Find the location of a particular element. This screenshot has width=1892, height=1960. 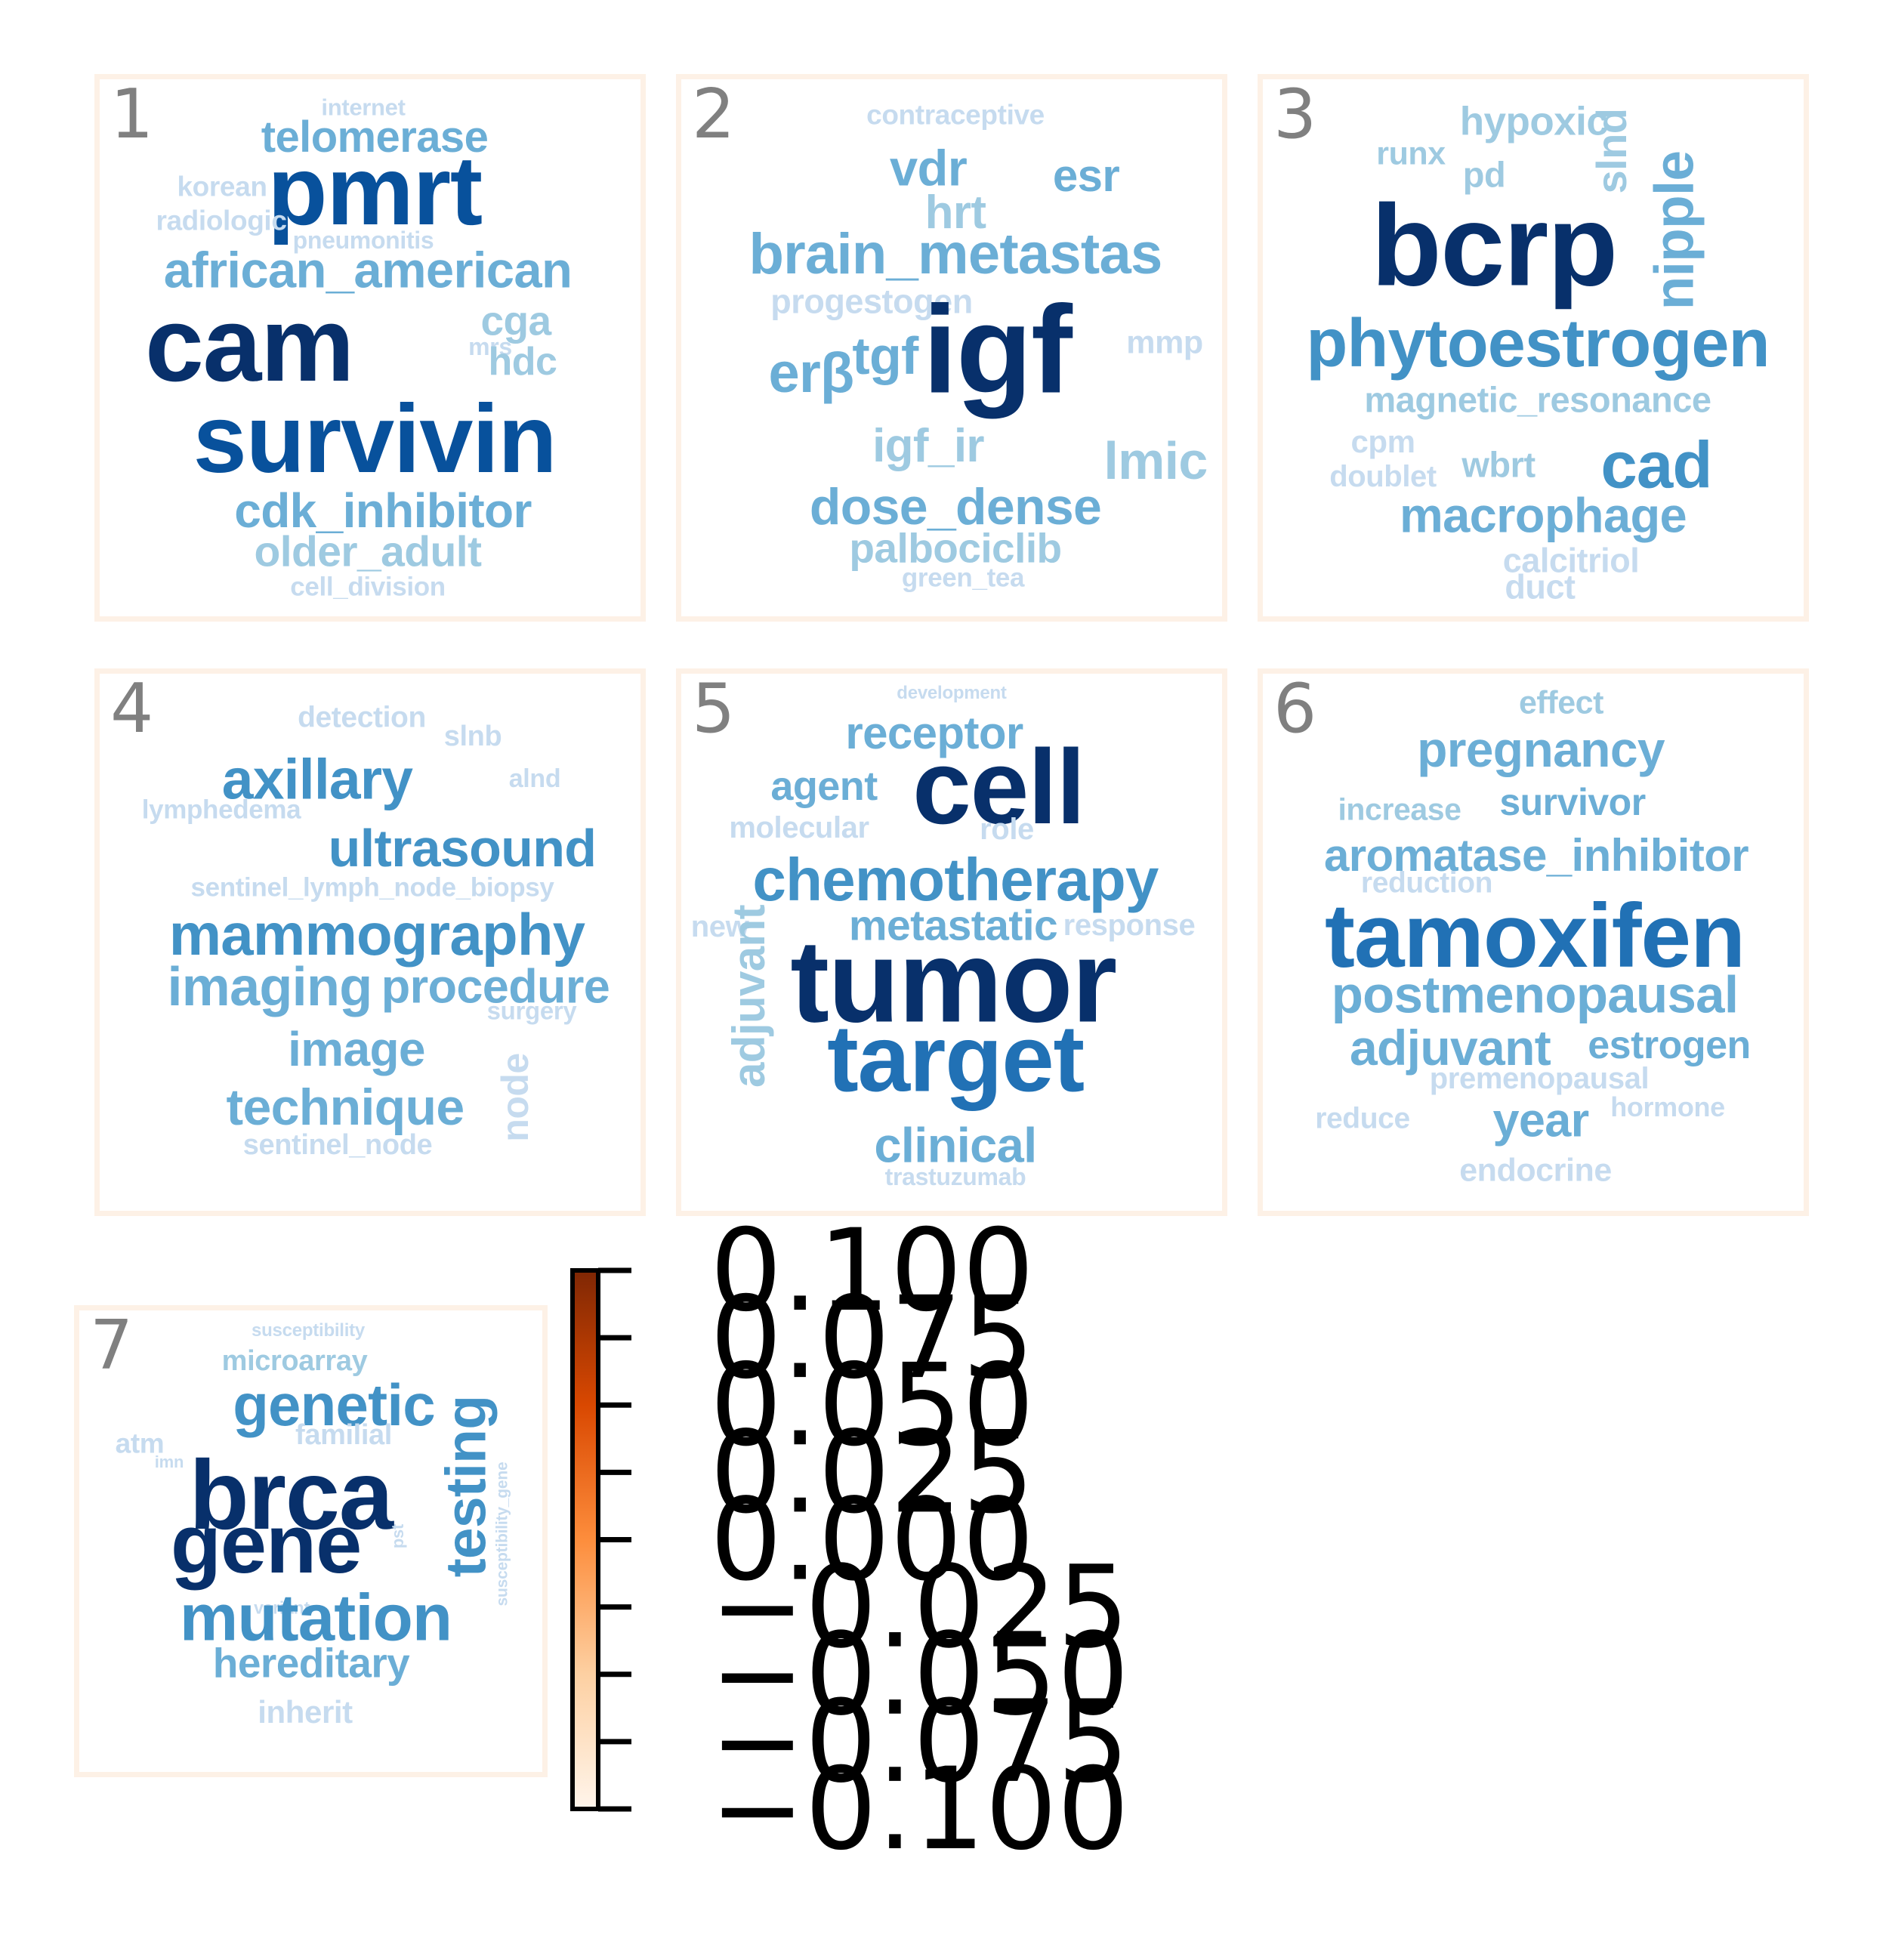

word: development is located at coordinates (952, 693).